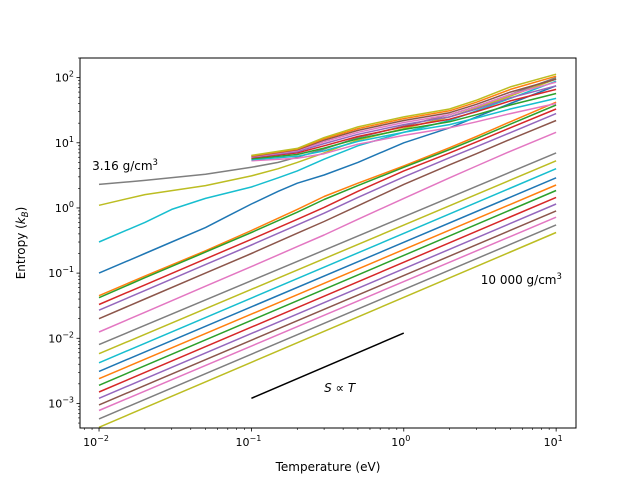 This screenshot has width=640, height=480. What do you see at coordinates (61, 337) in the screenshot?
I see `y-tick-label: 10⁻²` at bounding box center [61, 337].